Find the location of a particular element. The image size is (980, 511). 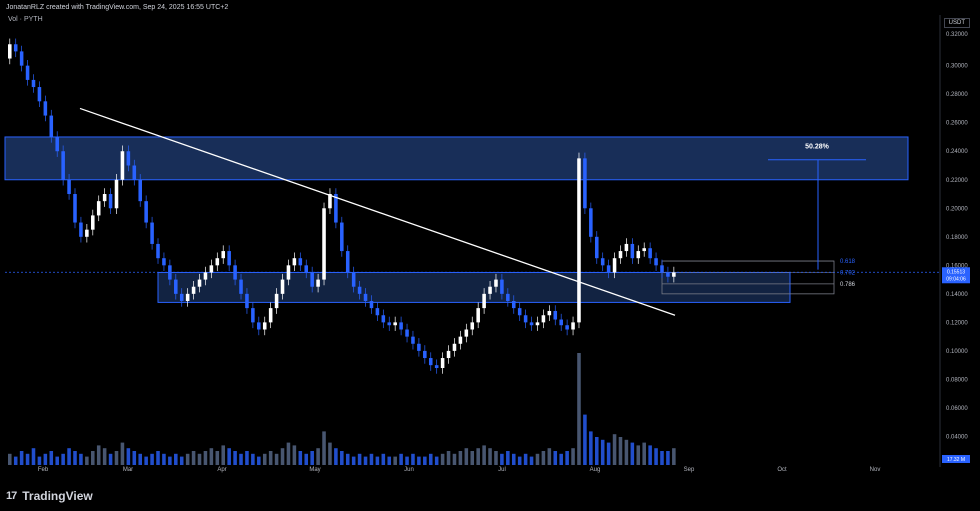

fib-label: 0.786 is located at coordinates (848, 285).